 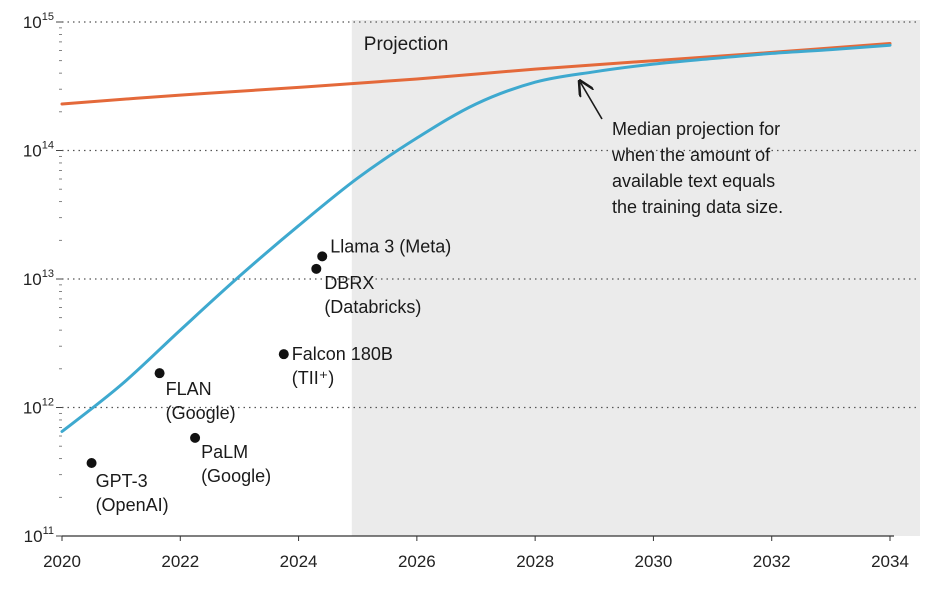 What do you see at coordinates (189, 389) in the screenshot?
I see `model-label: FLAN` at bounding box center [189, 389].